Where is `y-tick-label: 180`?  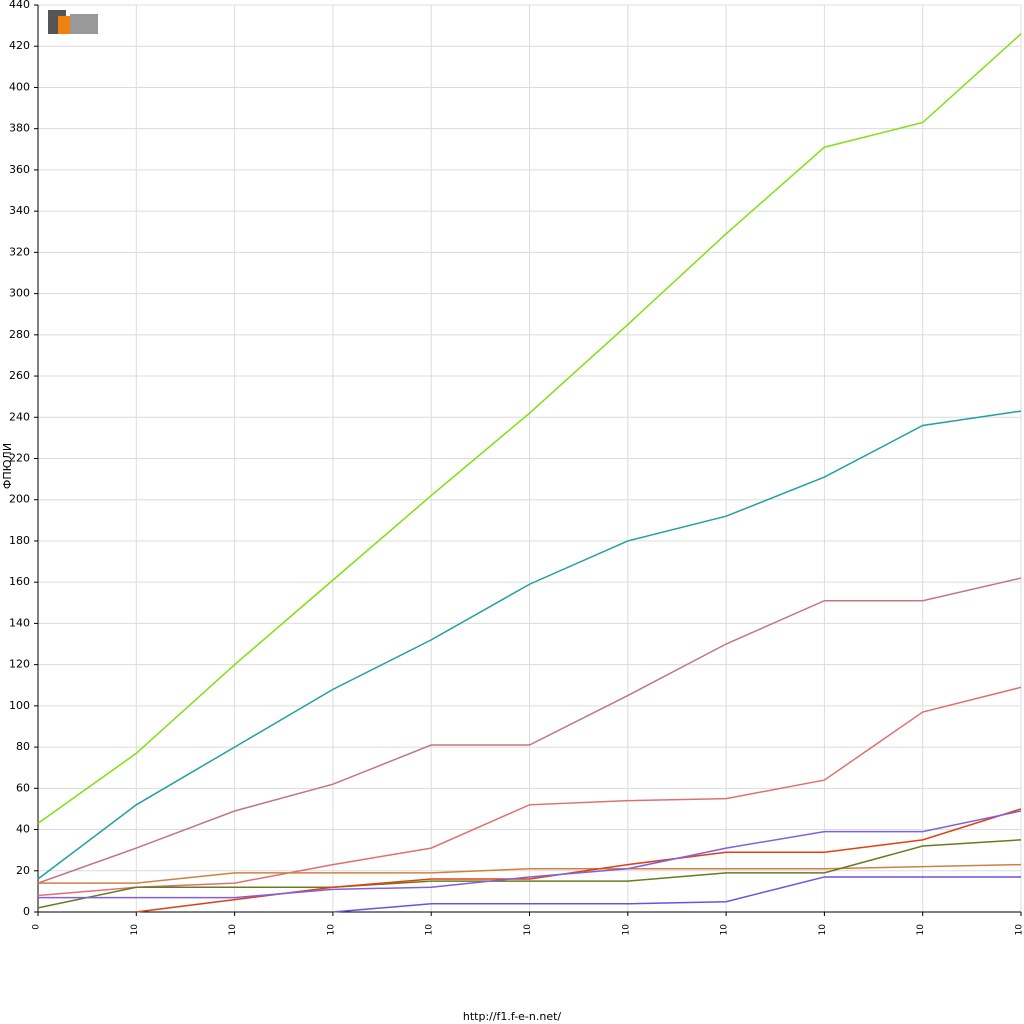 y-tick-label: 180 is located at coordinates (19, 540).